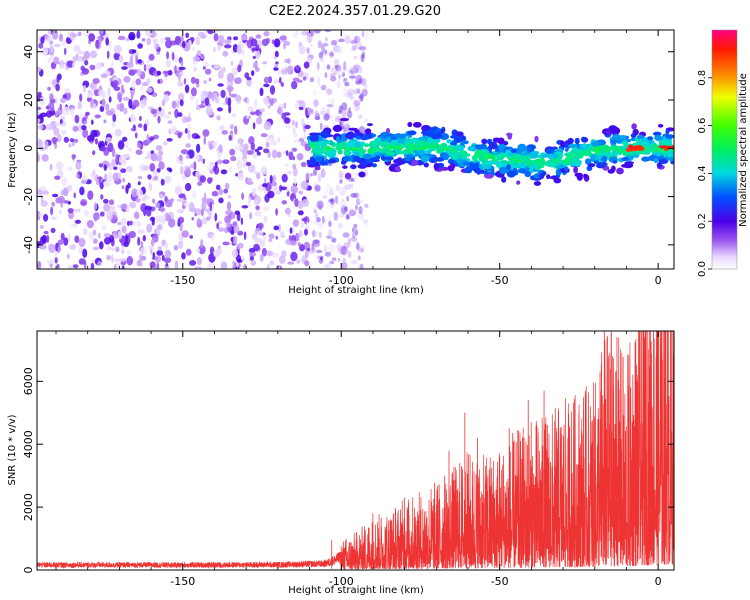 The width and height of the screenshot is (750, 600). I want to click on peak-blob, so click(641, 148).